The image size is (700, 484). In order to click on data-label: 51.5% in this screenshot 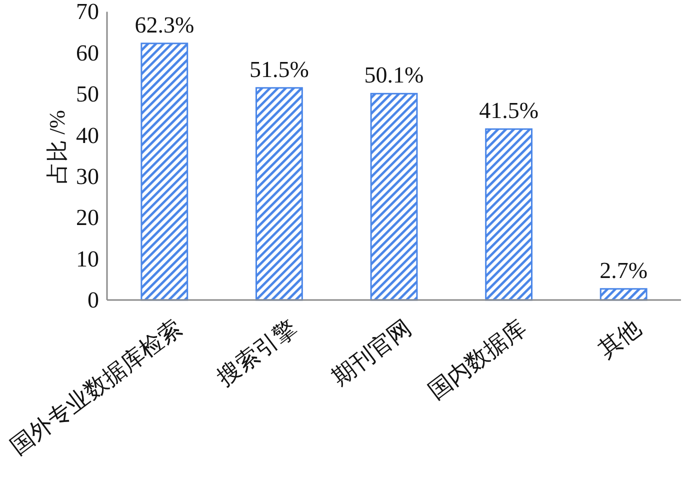, I will do `click(279, 69)`.